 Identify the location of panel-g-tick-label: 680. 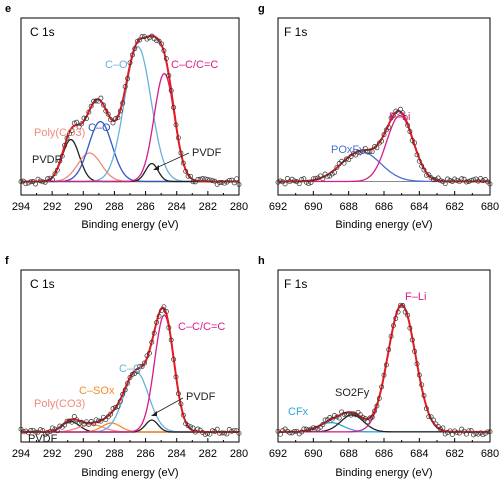
(490, 207).